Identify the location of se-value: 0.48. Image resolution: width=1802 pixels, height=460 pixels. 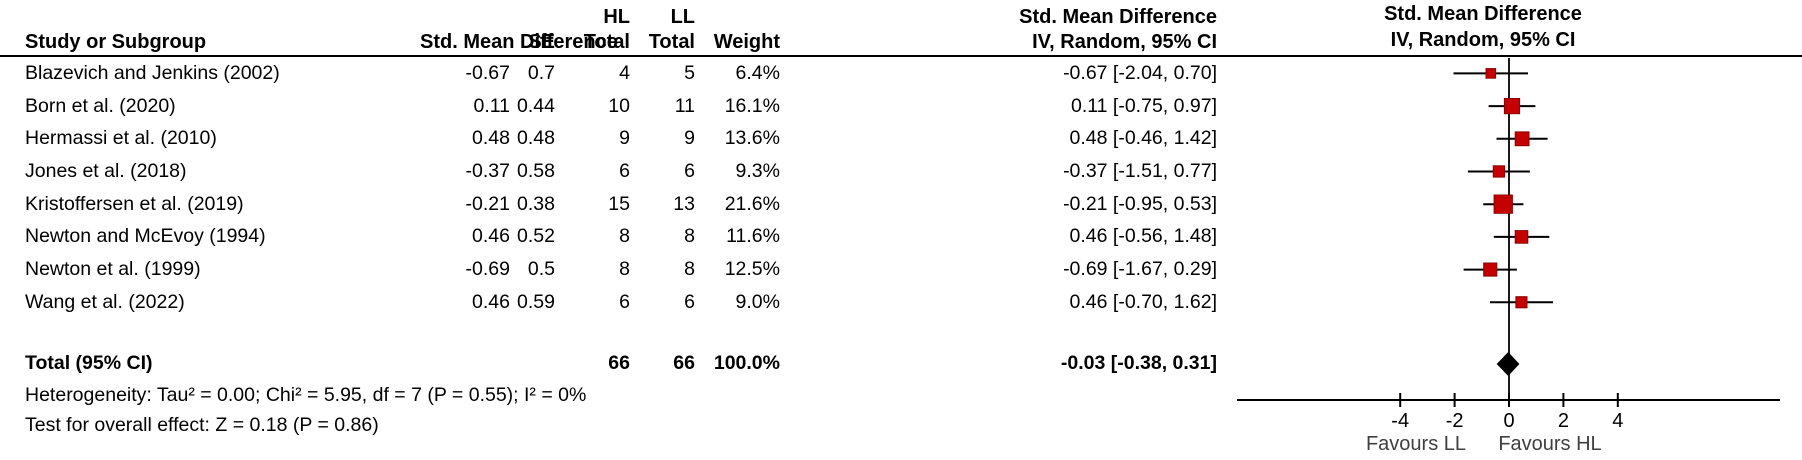
(536, 138).